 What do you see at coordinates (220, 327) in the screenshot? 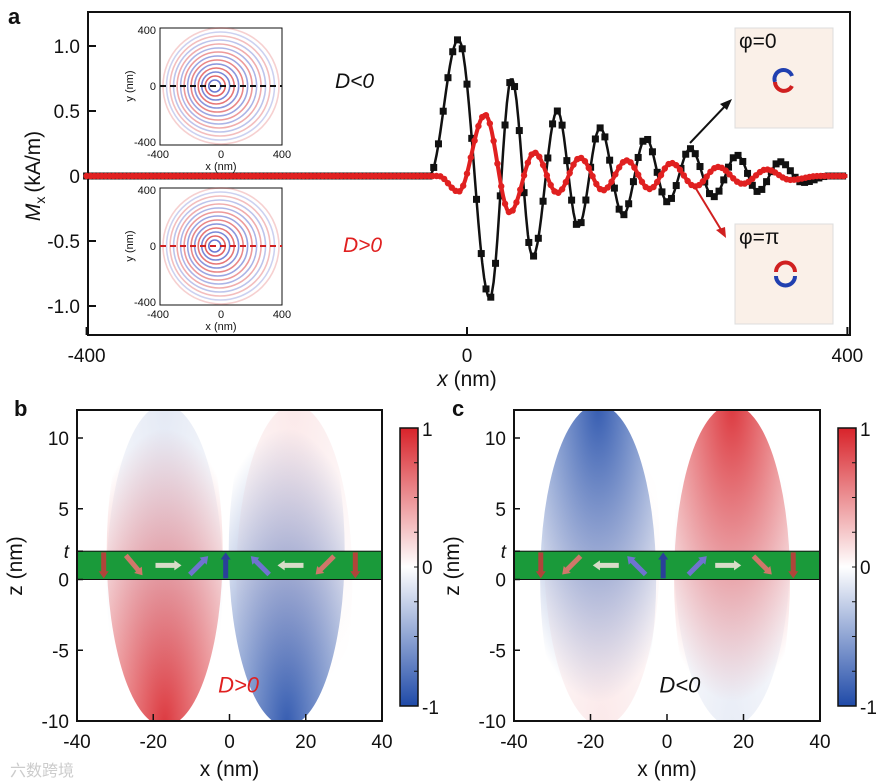
I see `inset-x-label: x (nm)` at bounding box center [220, 327].